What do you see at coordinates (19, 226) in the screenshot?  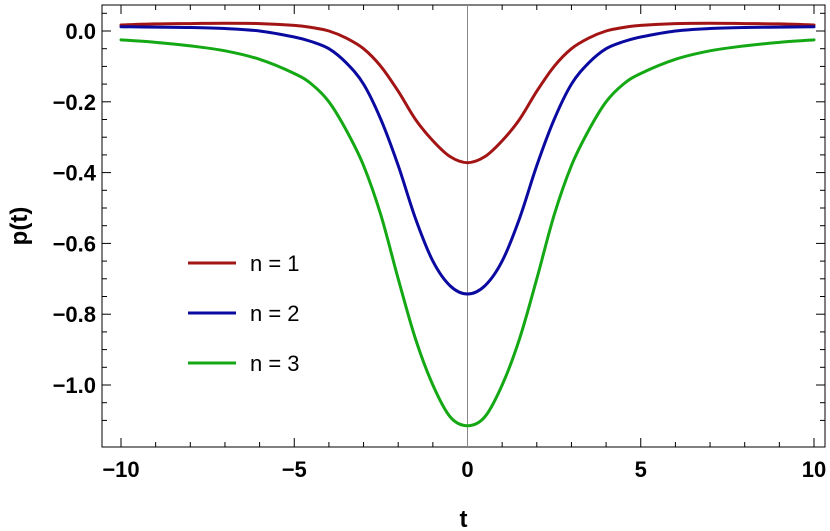 I see `y-axis-title: p(t)` at bounding box center [19, 226].